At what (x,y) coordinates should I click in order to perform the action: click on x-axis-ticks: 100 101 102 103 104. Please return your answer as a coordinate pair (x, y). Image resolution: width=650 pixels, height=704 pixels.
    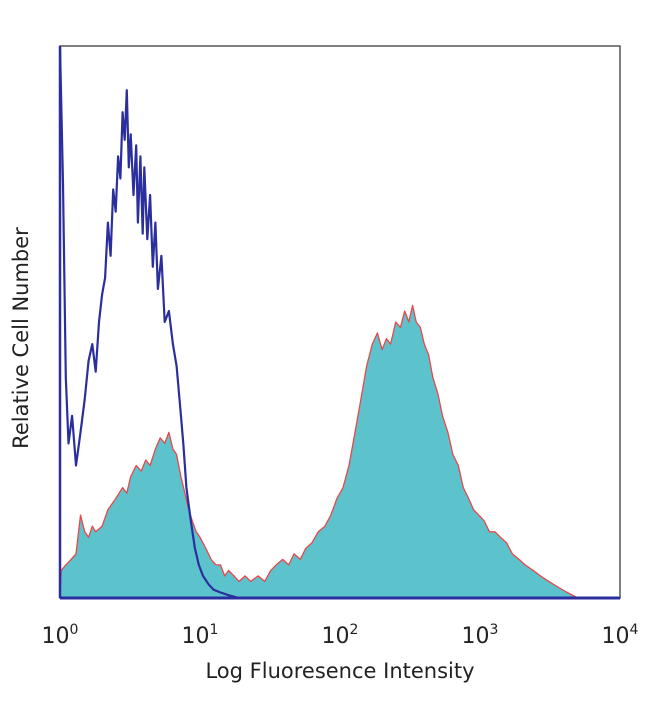
    Looking at the image, I should click on (340, 635).